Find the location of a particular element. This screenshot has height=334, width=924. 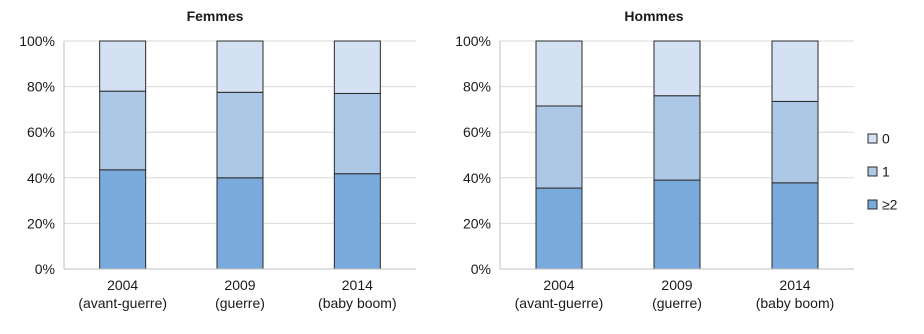

panel-1-y-tick-label: 20% is located at coordinates (41, 223).